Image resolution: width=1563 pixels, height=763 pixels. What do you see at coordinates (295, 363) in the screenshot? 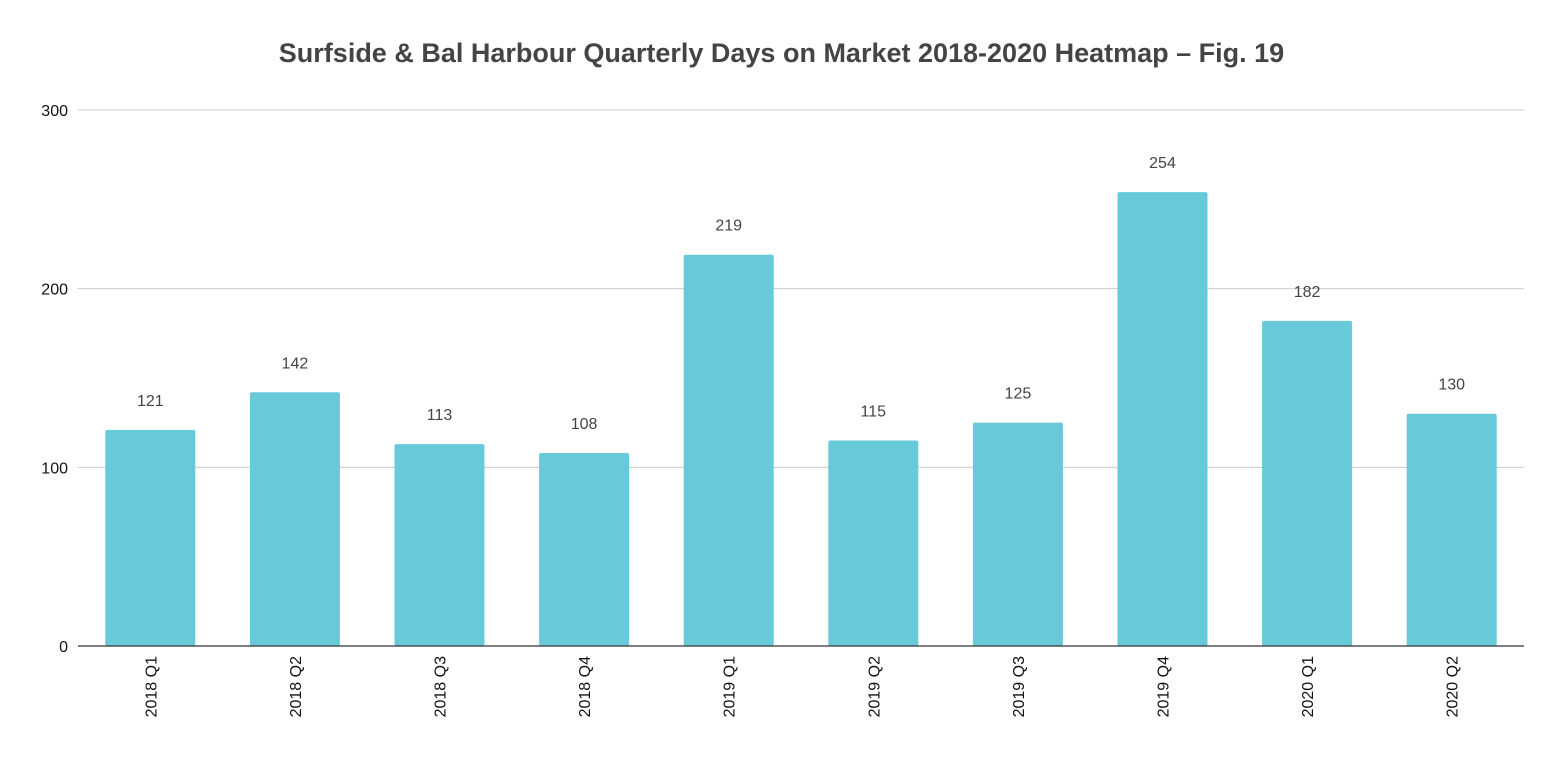
I see `data-label: 142` at bounding box center [295, 363].